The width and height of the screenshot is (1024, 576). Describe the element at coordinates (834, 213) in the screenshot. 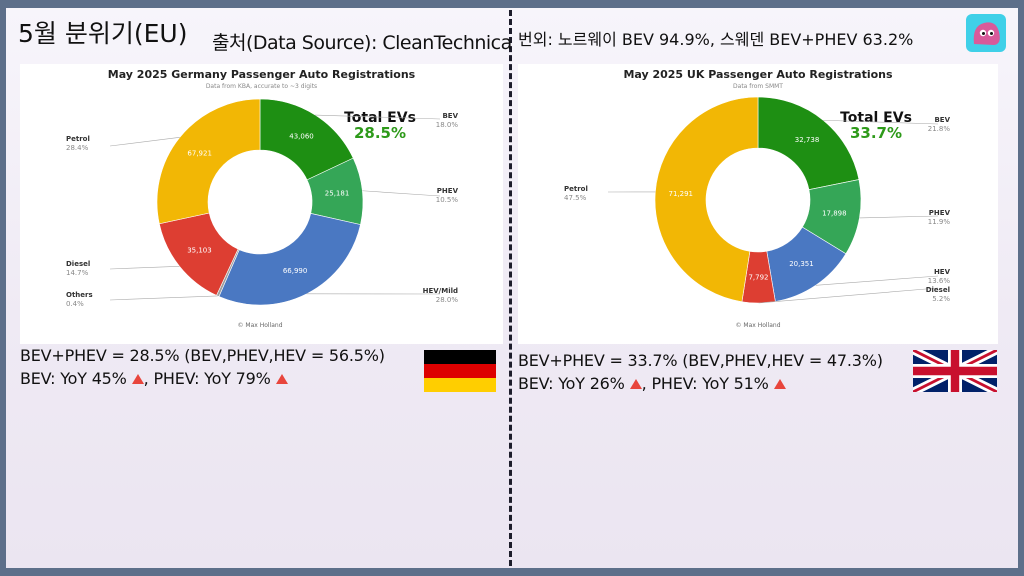

I see `slice-value: 17,898` at that location.